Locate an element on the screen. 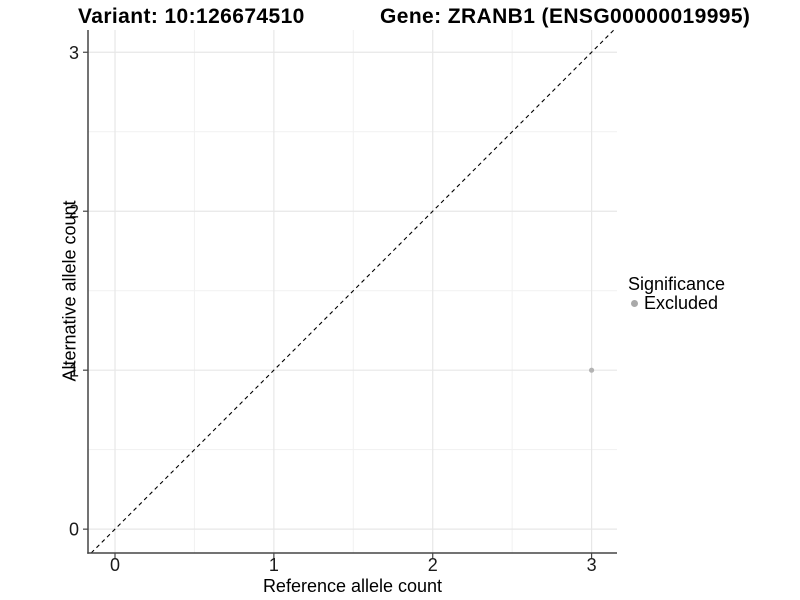 The height and width of the screenshot is (600, 800). legend-item-excluded: Excluded is located at coordinates (676, 303).